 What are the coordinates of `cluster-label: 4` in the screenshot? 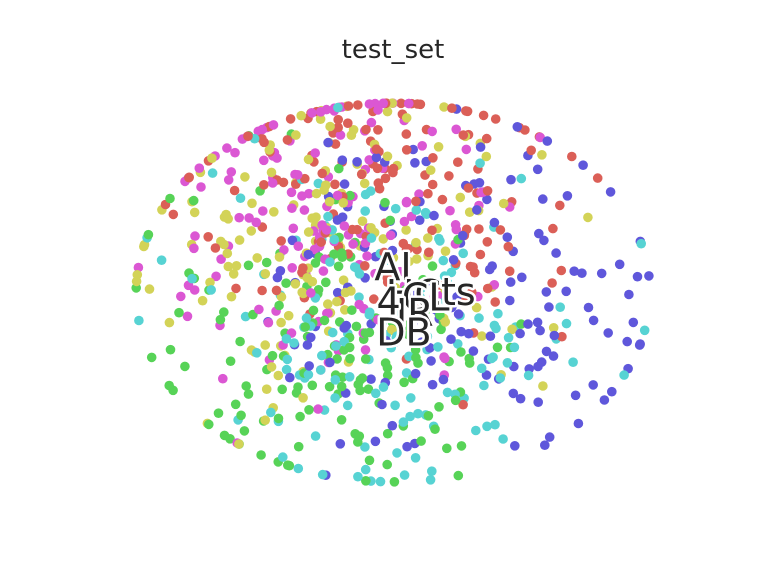 It's located at (389, 302).